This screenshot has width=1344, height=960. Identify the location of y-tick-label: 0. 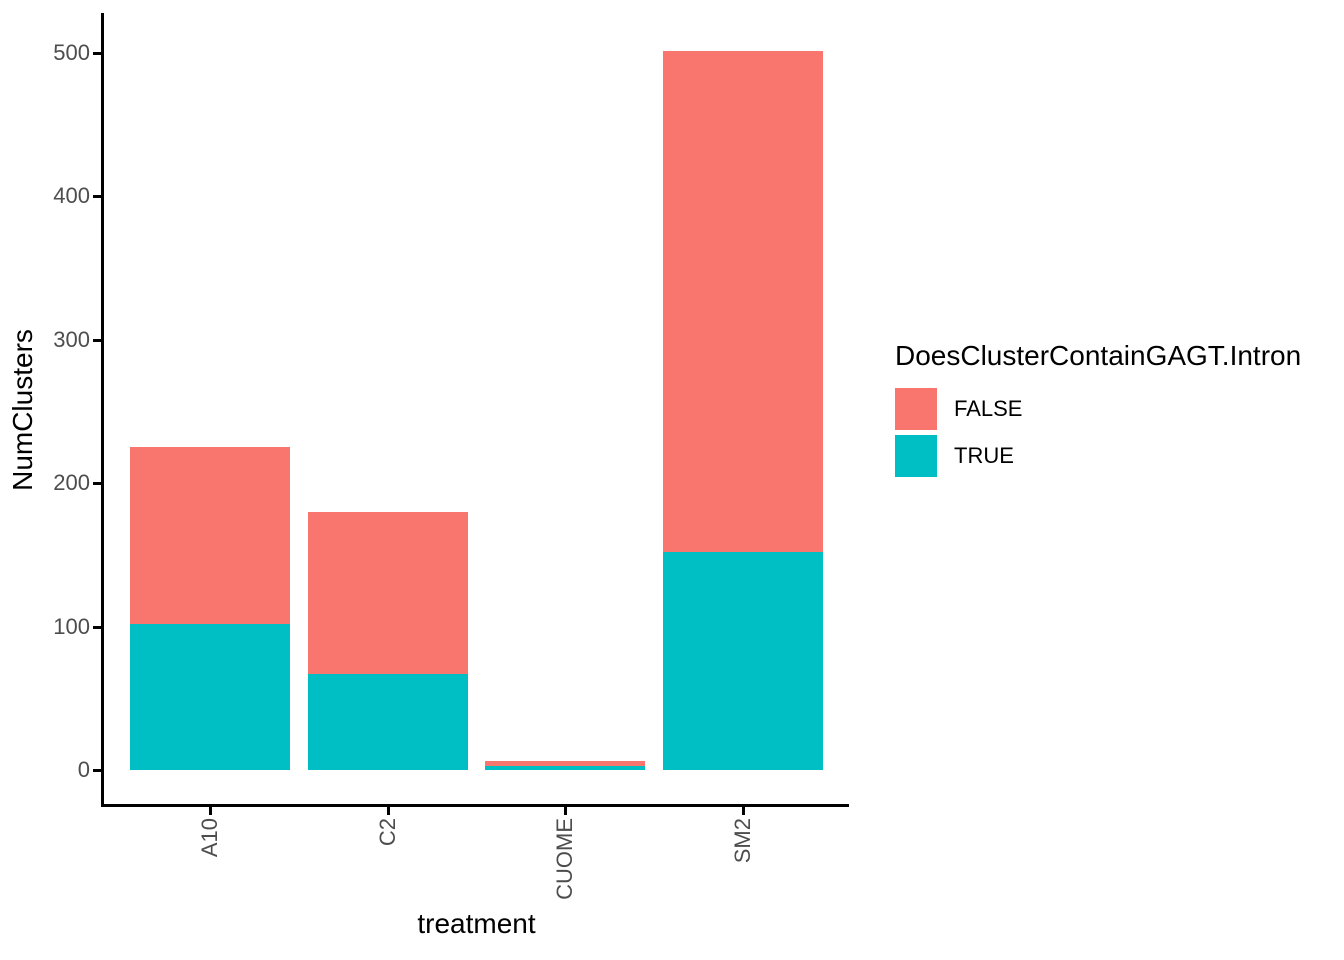
(83, 769).